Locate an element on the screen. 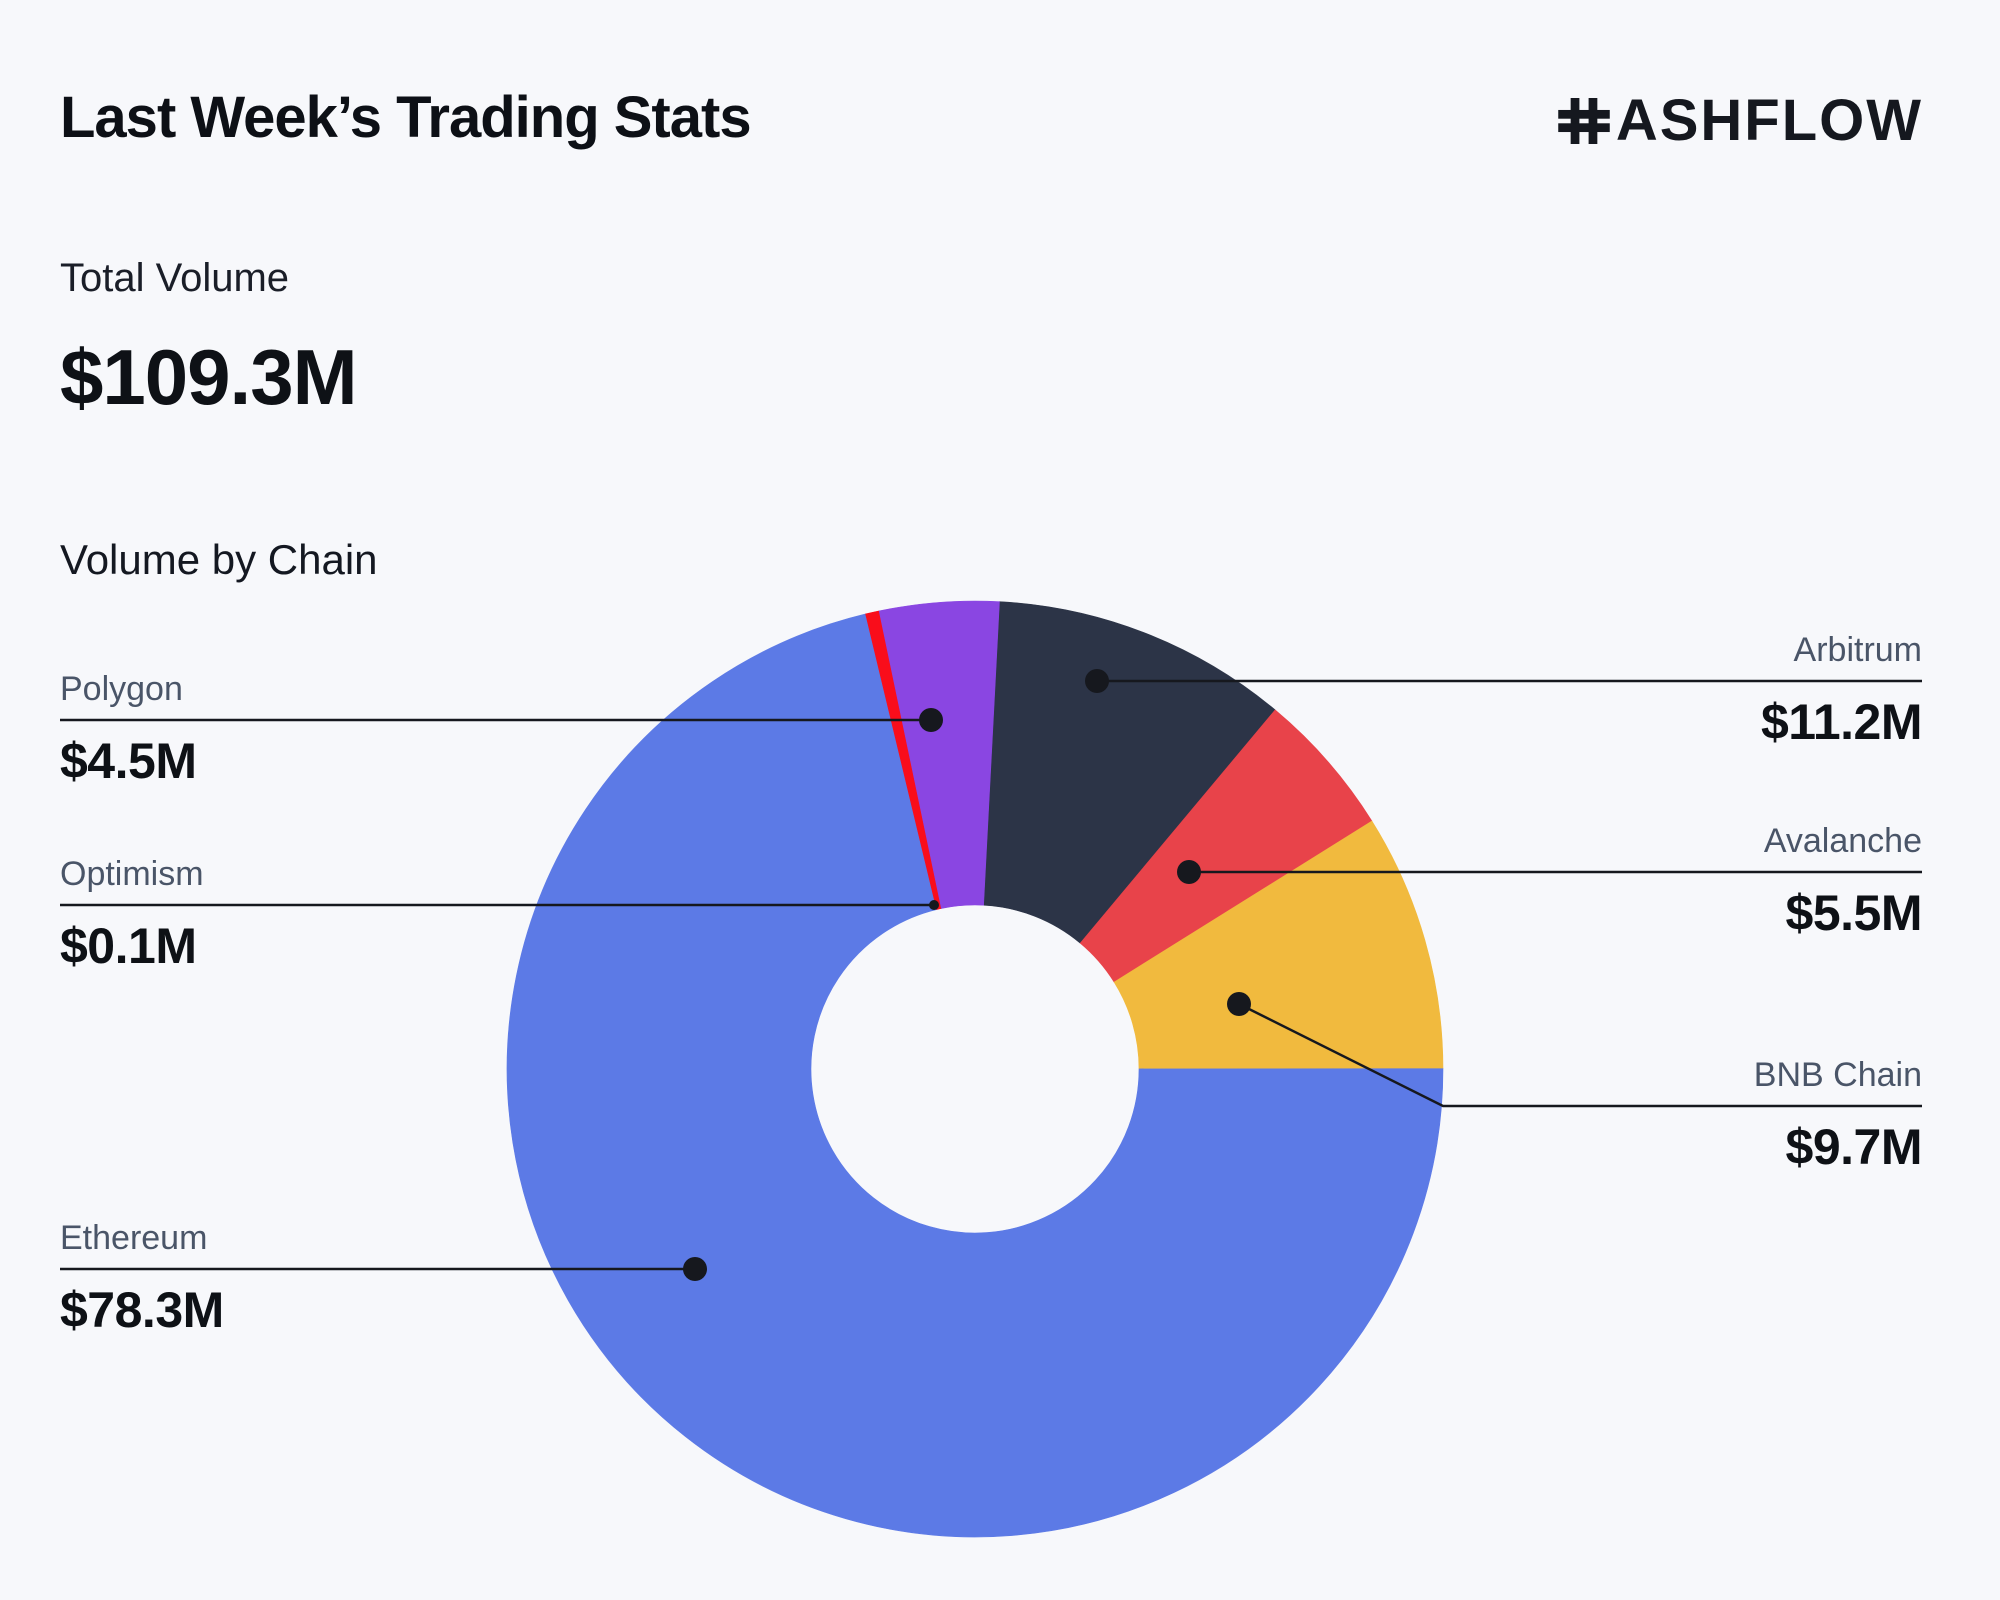 The height and width of the screenshot is (1600, 2000). callout-line-bnb-chain is located at coordinates (1580, 1055).